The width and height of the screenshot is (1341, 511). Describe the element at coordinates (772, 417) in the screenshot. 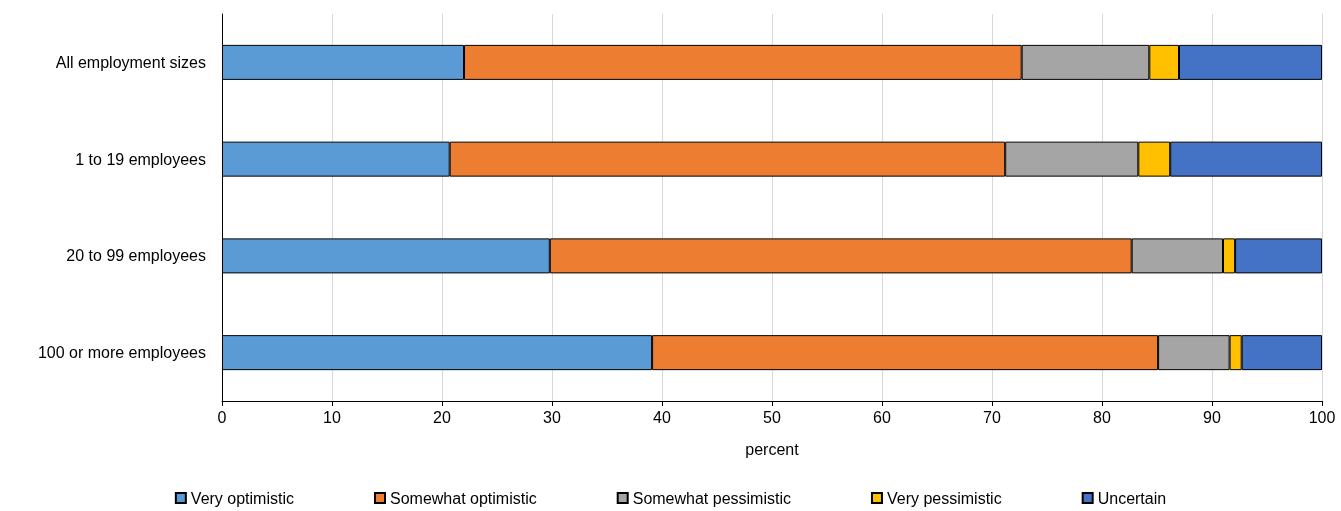

I see `x-tick-label: 50` at that location.